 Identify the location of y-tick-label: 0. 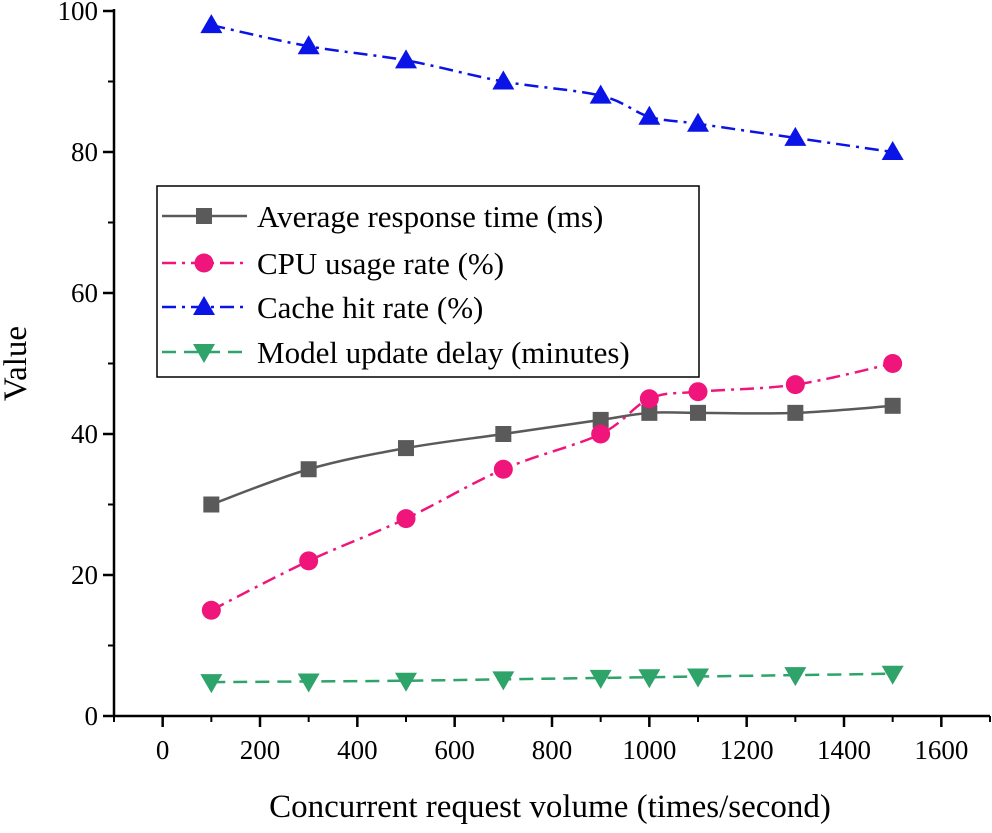
(92, 716).